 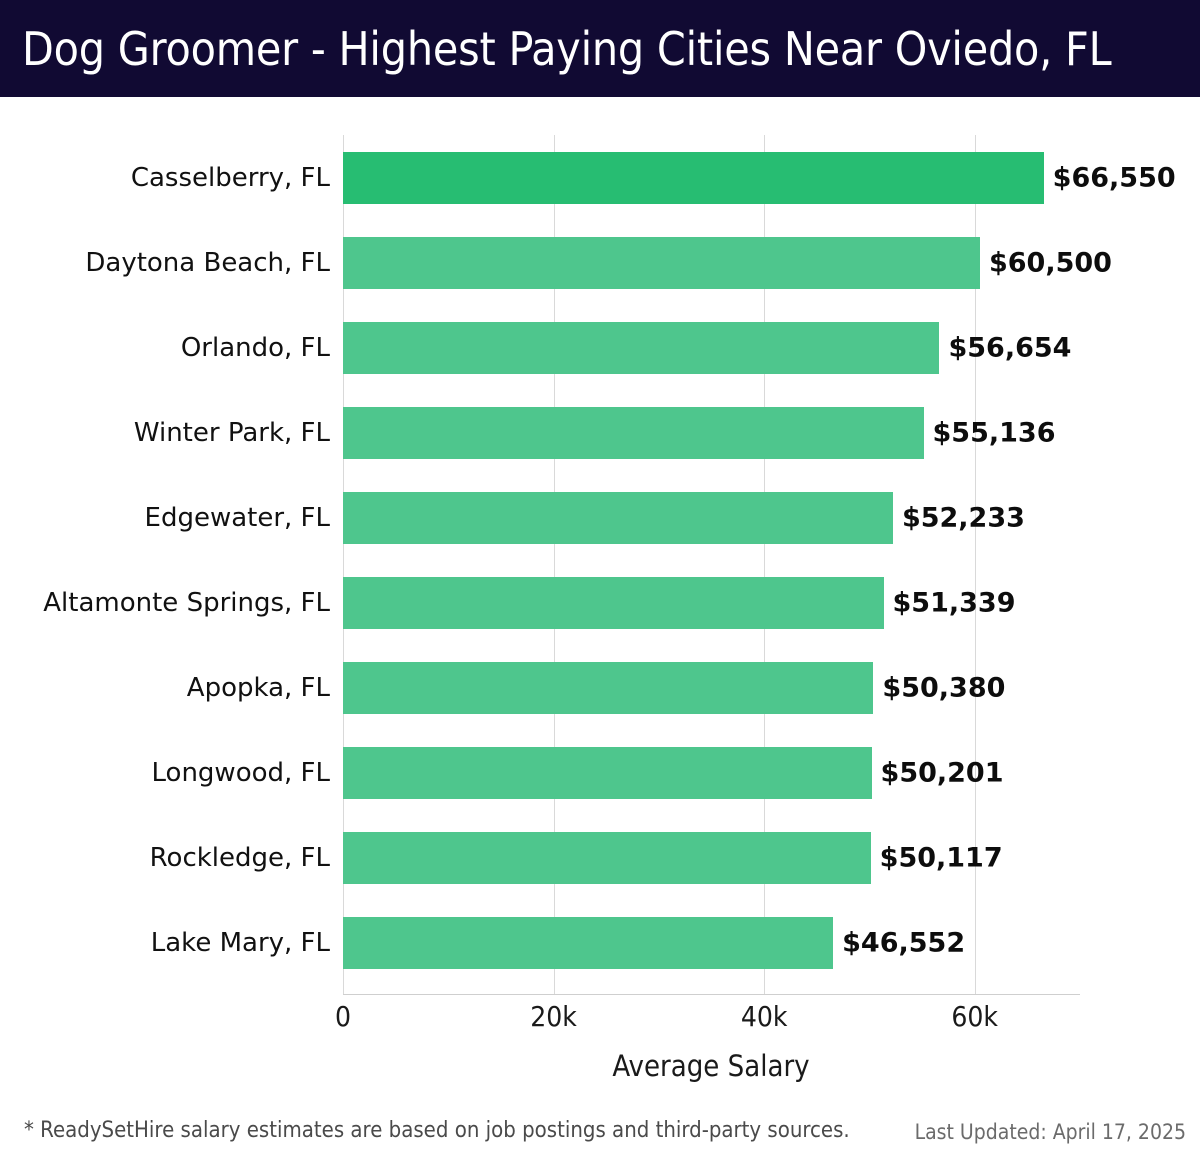 I want to click on category-label: Orlando, FL, so click(x=255, y=347).